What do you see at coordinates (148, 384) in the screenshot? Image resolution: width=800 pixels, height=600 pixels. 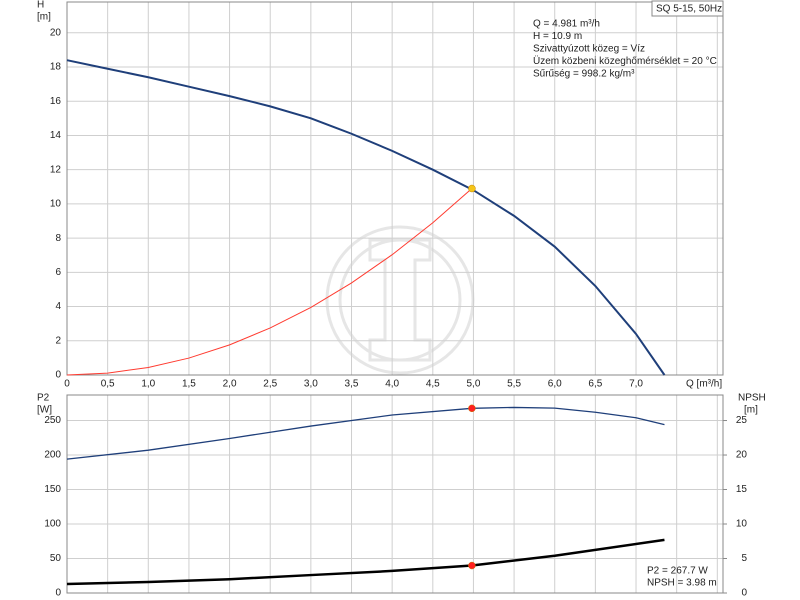 I see `x-tick-label: 1,0` at bounding box center [148, 384].